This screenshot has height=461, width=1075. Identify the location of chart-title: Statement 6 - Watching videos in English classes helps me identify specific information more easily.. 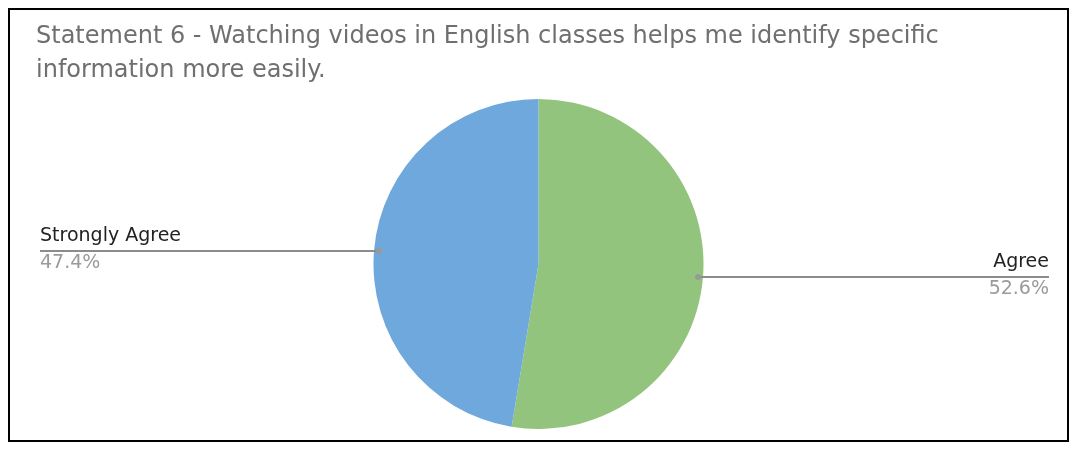
(488, 52).